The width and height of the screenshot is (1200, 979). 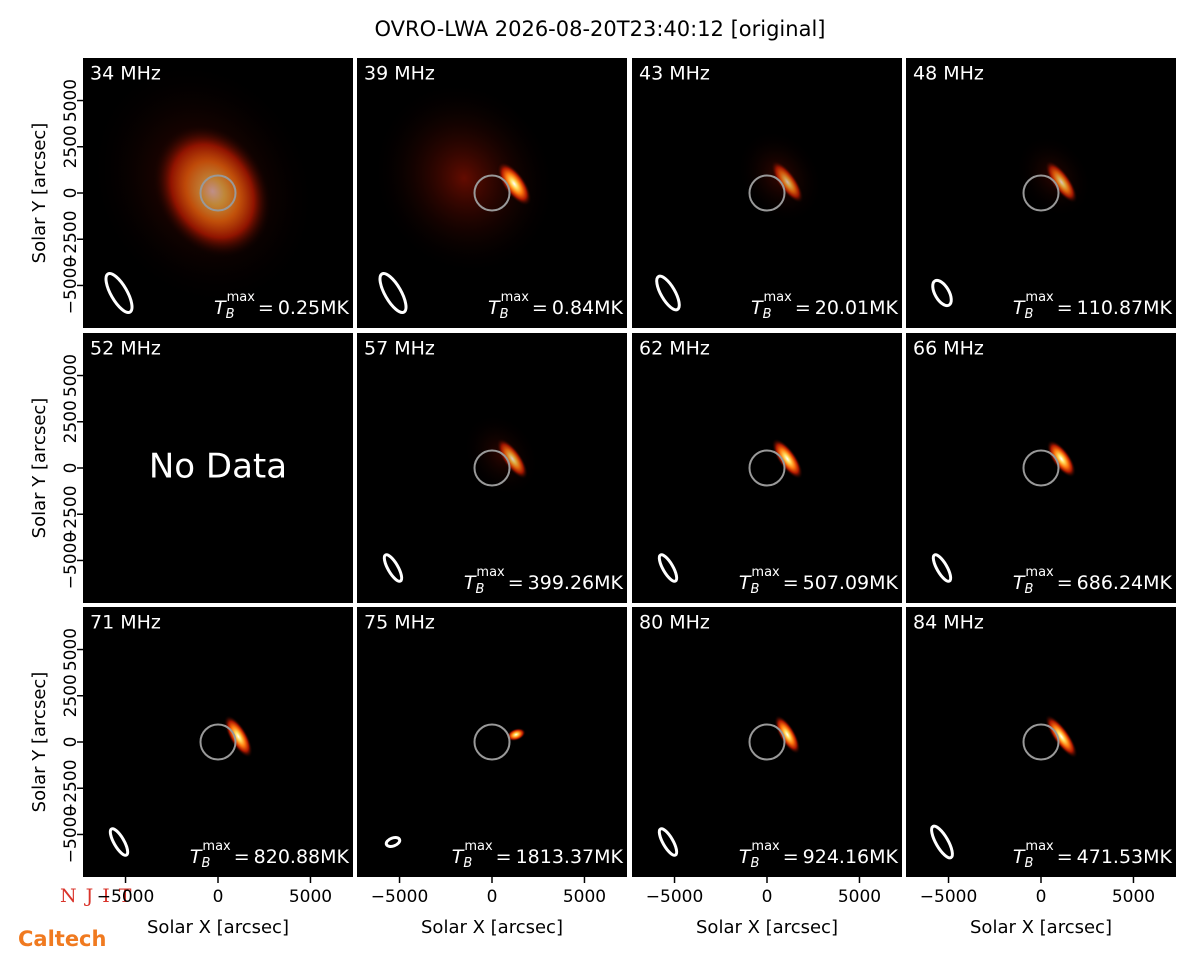 What do you see at coordinates (948, 623) in the screenshot?
I see `frequency-label: 84 MHz` at bounding box center [948, 623].